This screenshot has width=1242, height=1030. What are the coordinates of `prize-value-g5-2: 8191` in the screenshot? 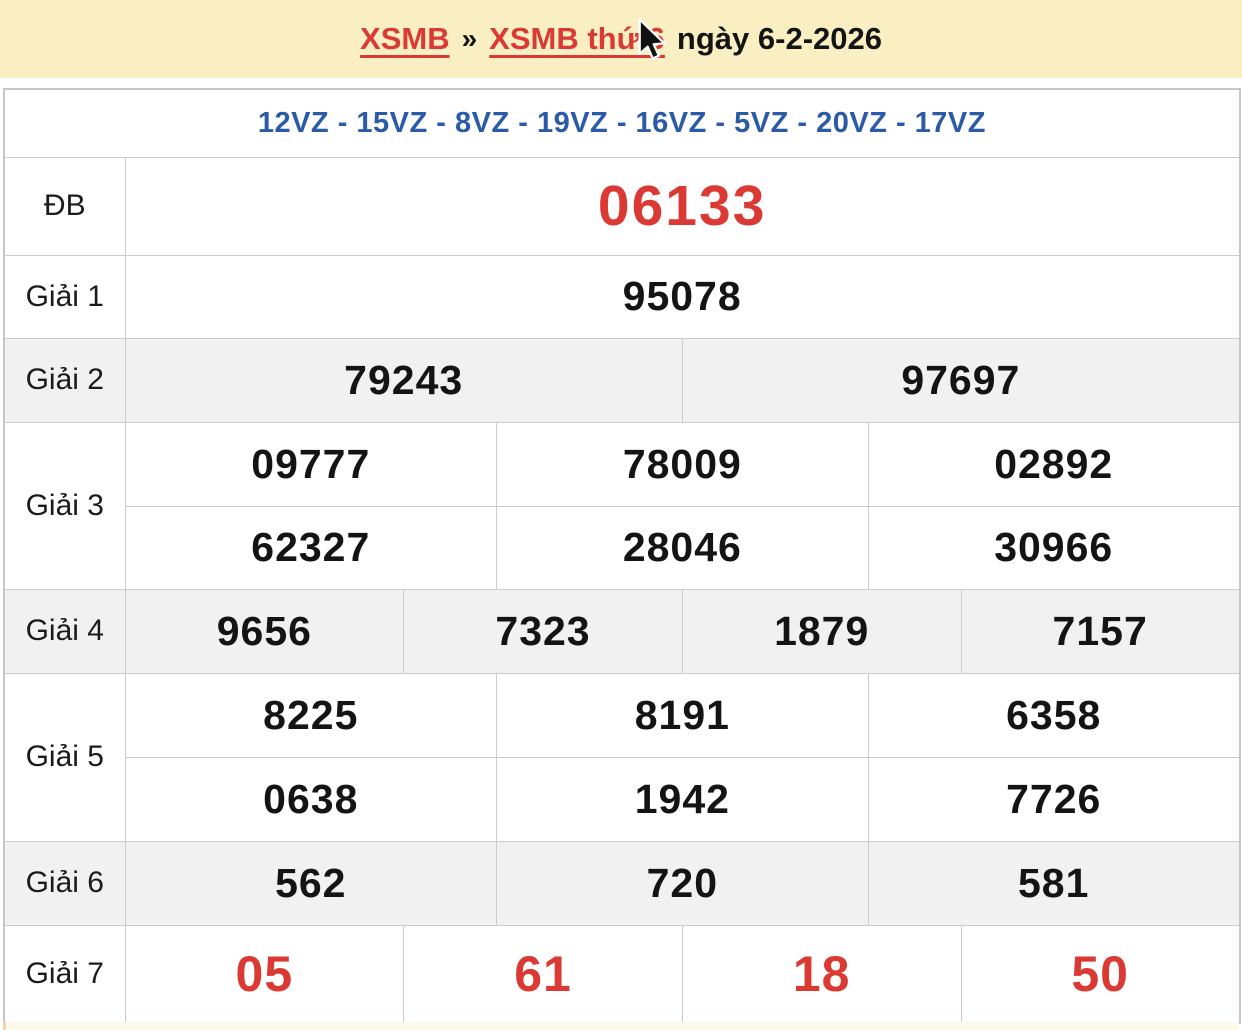 It's located at (682, 715).